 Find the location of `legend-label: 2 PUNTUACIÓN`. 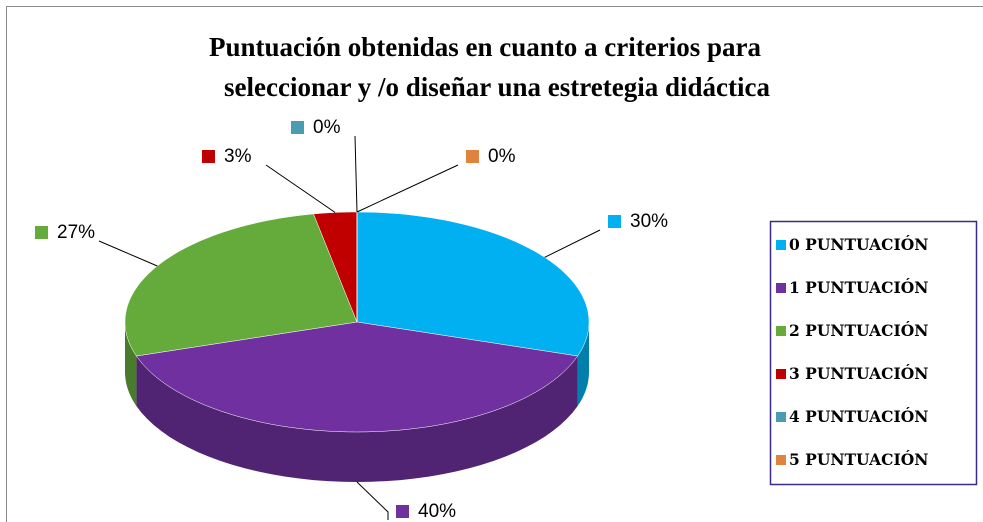

legend-label: 2 PUNTUACIÓN is located at coordinates (858, 330).